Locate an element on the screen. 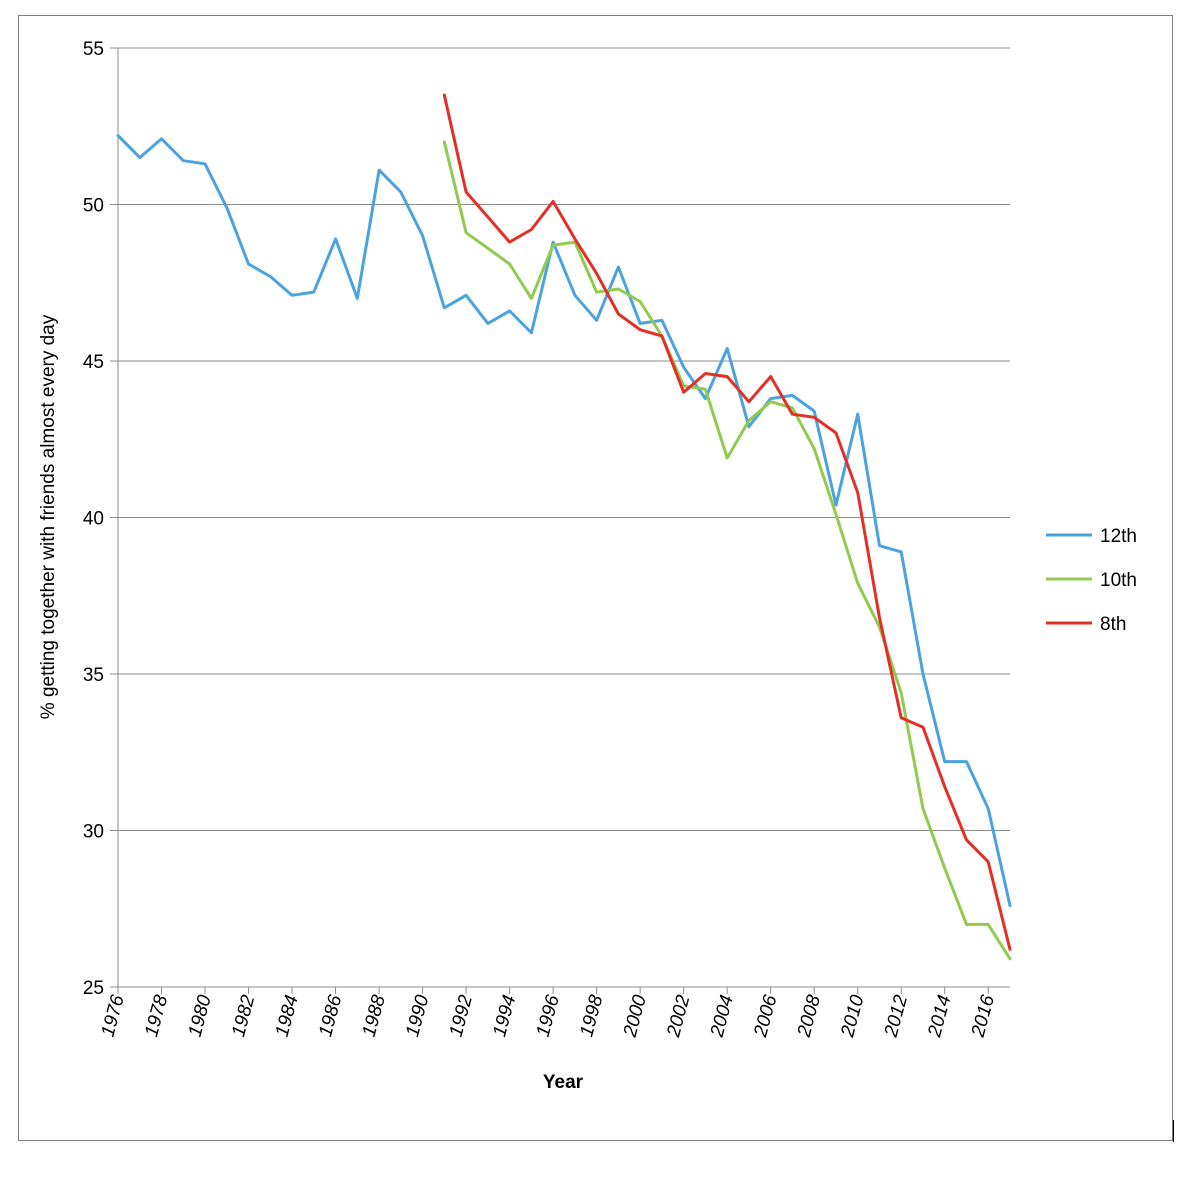  y-tick-label: 35 is located at coordinates (93, 675).